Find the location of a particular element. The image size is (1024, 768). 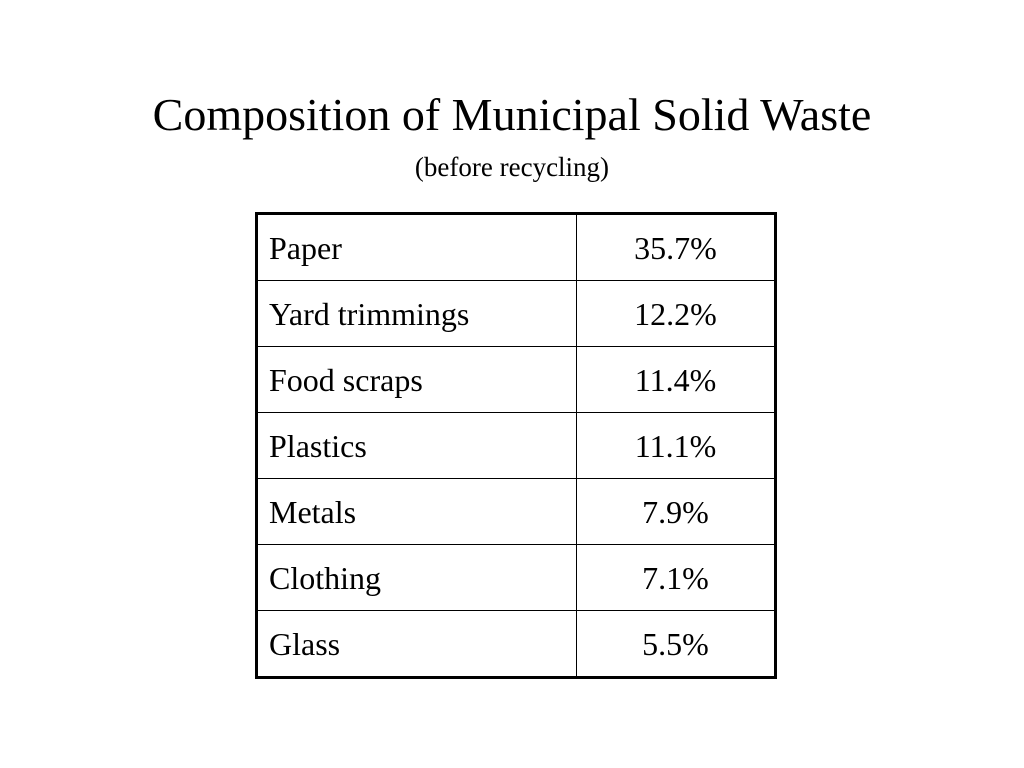

table-row: Plastics 11.1% is located at coordinates (516, 445).